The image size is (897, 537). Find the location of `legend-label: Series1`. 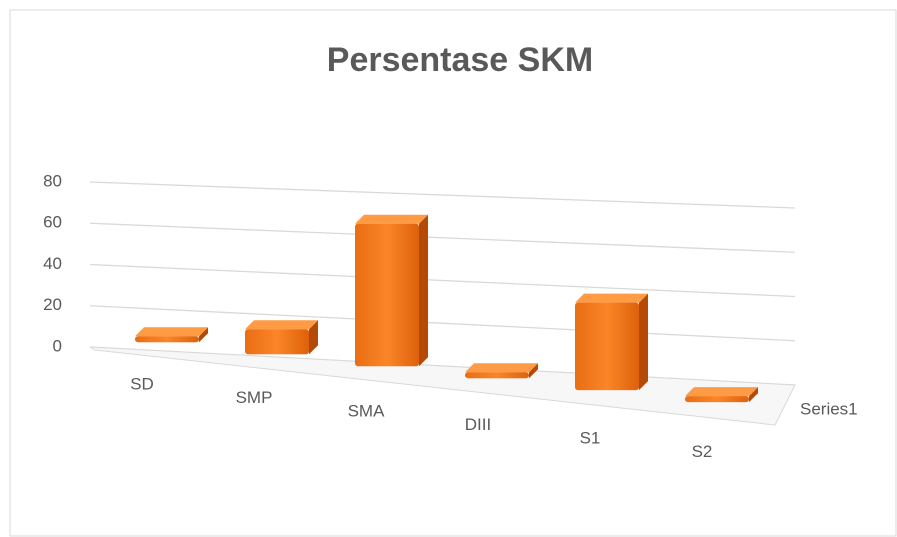

legend-label: Series1 is located at coordinates (829, 408).